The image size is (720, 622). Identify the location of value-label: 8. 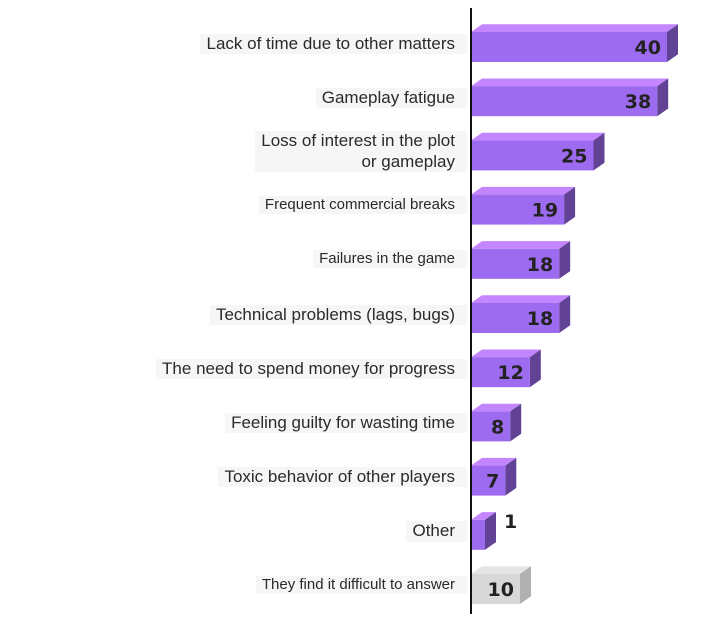
(497, 427).